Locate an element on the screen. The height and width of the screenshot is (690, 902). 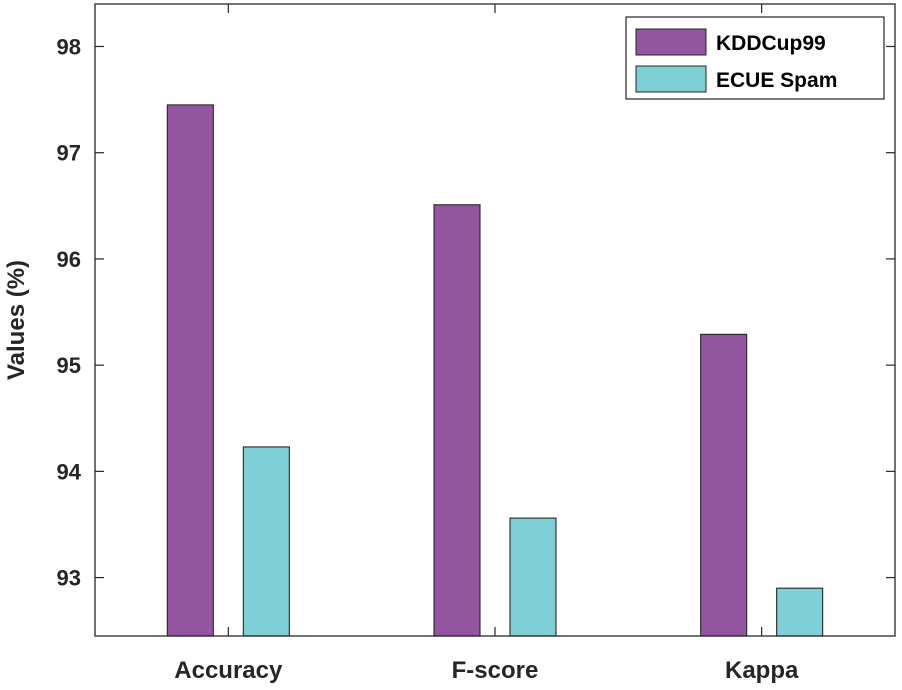
y-tick-label: 94 is located at coordinates (69, 471).